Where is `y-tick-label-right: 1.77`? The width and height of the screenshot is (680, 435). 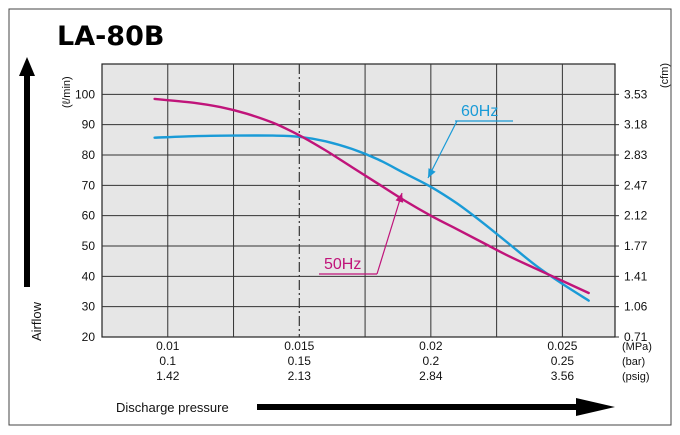 y-tick-label-right: 1.77 is located at coordinates (636, 246).